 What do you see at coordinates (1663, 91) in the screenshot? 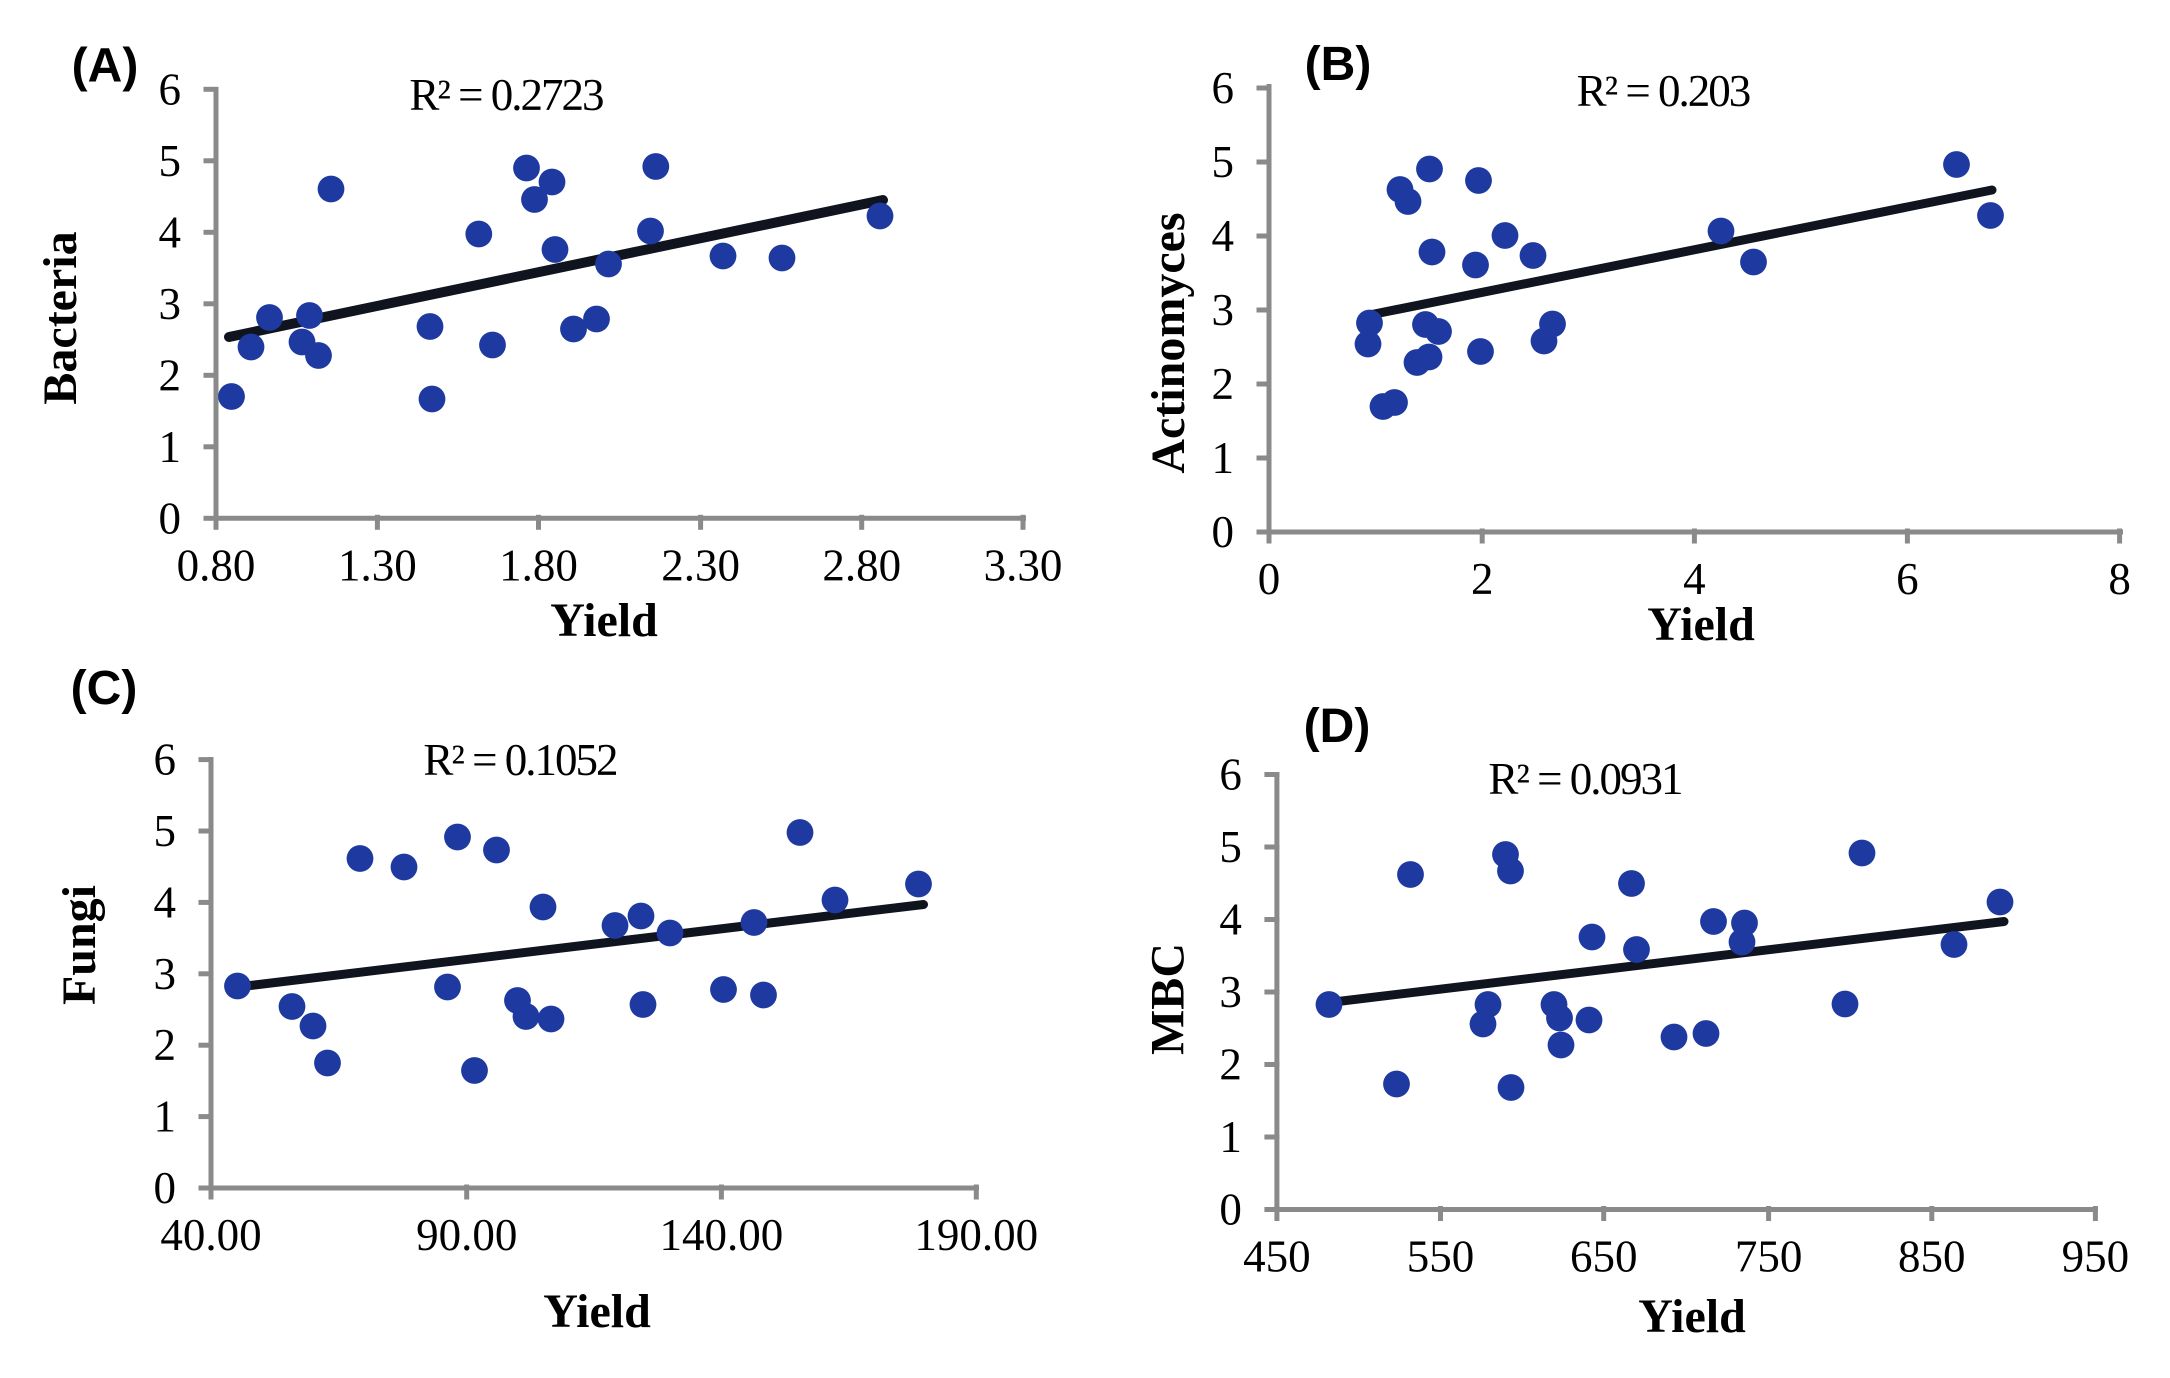
I see `svg-text: R² = 0.203` at bounding box center [1663, 91].